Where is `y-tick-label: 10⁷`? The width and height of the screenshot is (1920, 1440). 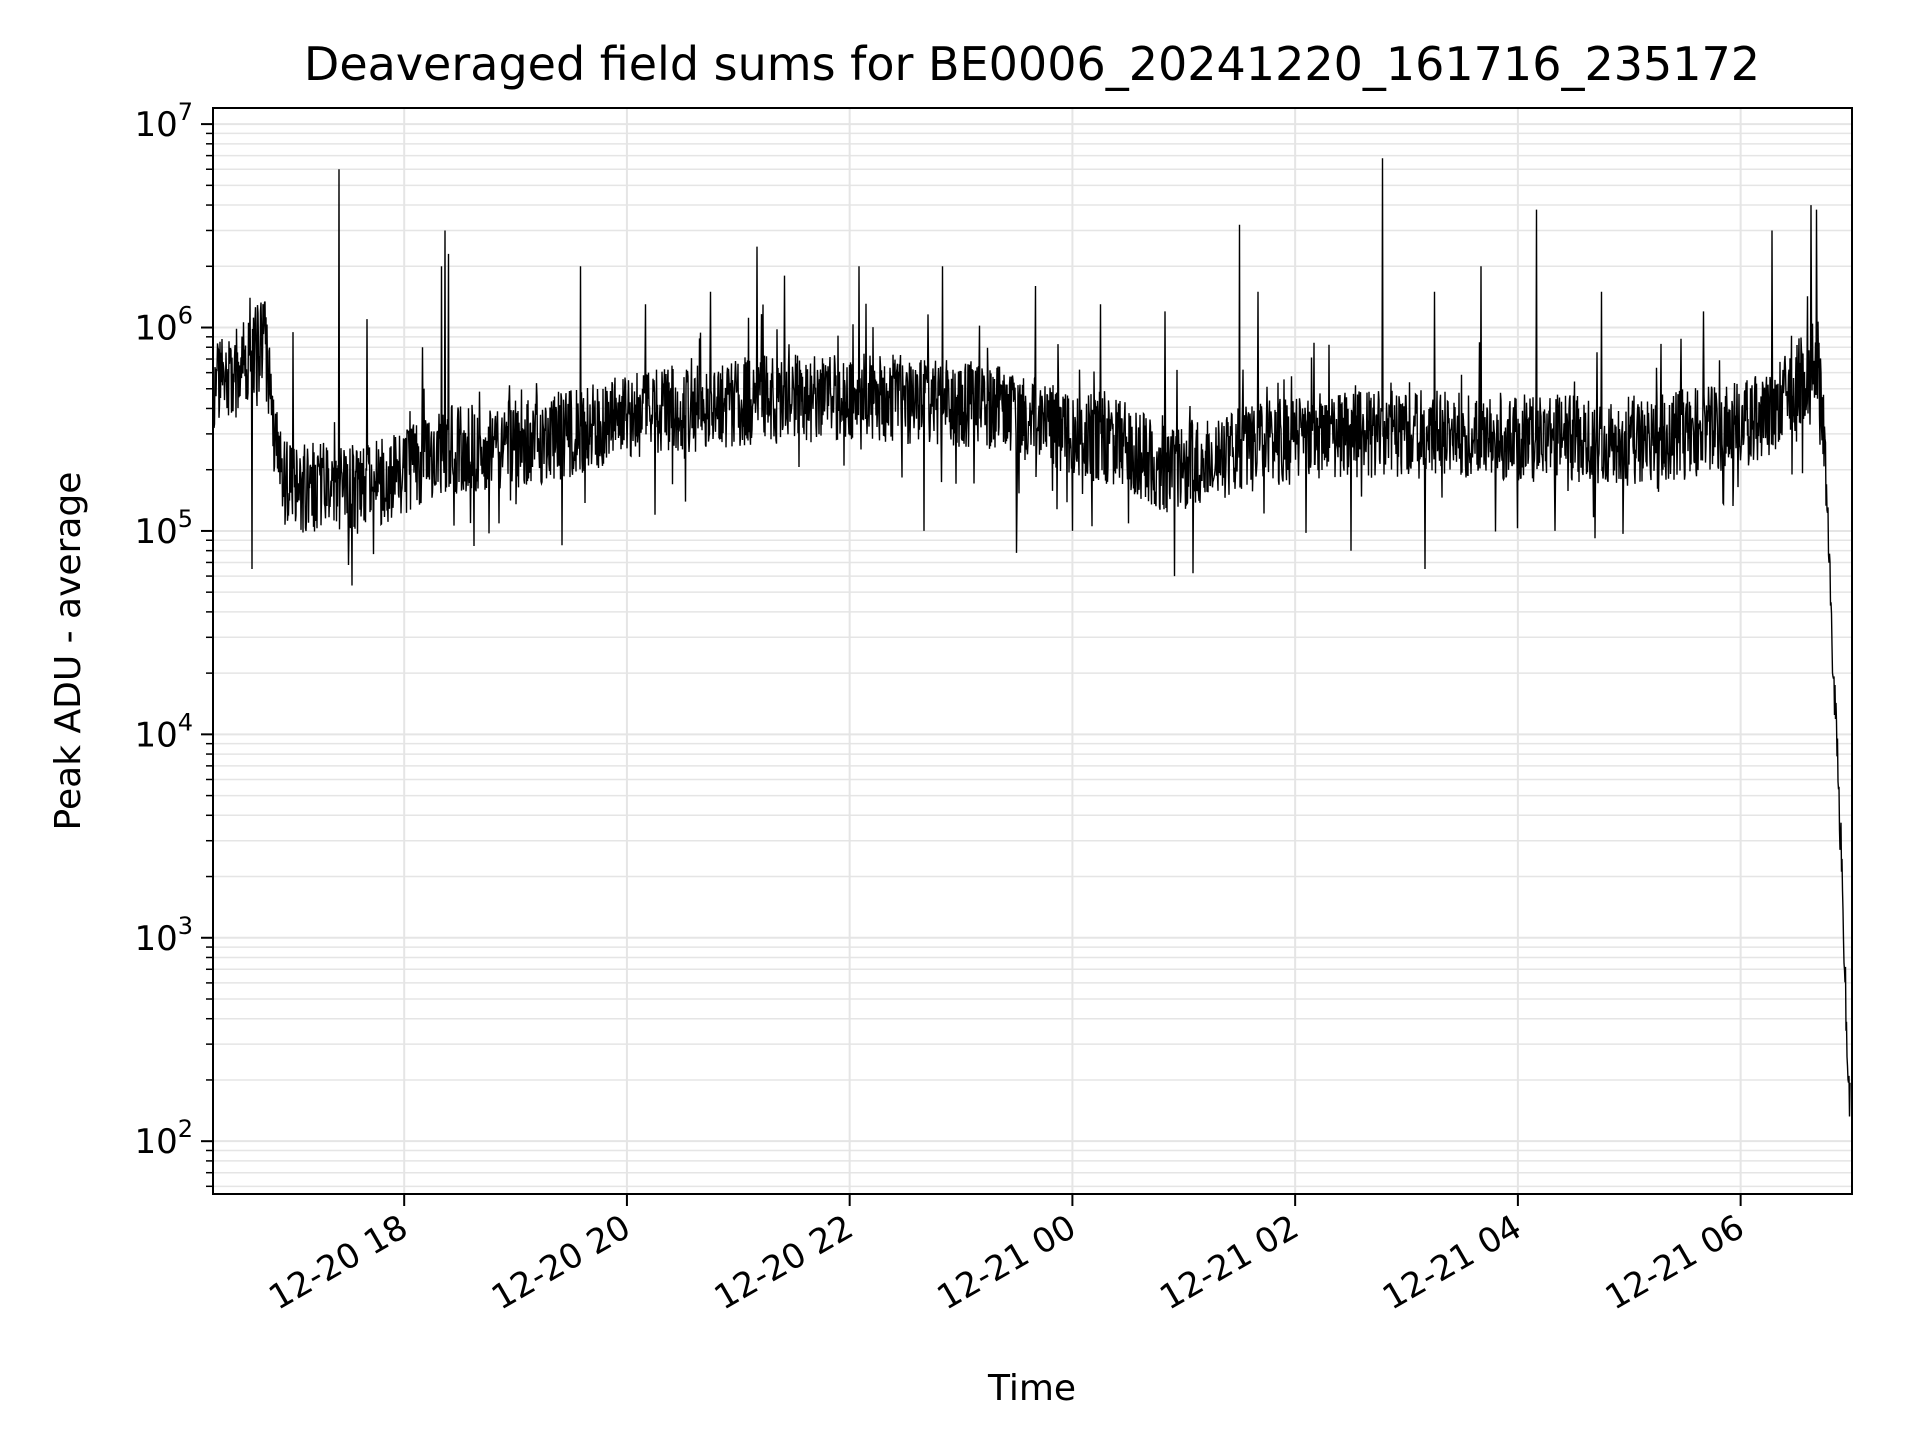 y-tick-label: 10⁷ is located at coordinates (163, 121).